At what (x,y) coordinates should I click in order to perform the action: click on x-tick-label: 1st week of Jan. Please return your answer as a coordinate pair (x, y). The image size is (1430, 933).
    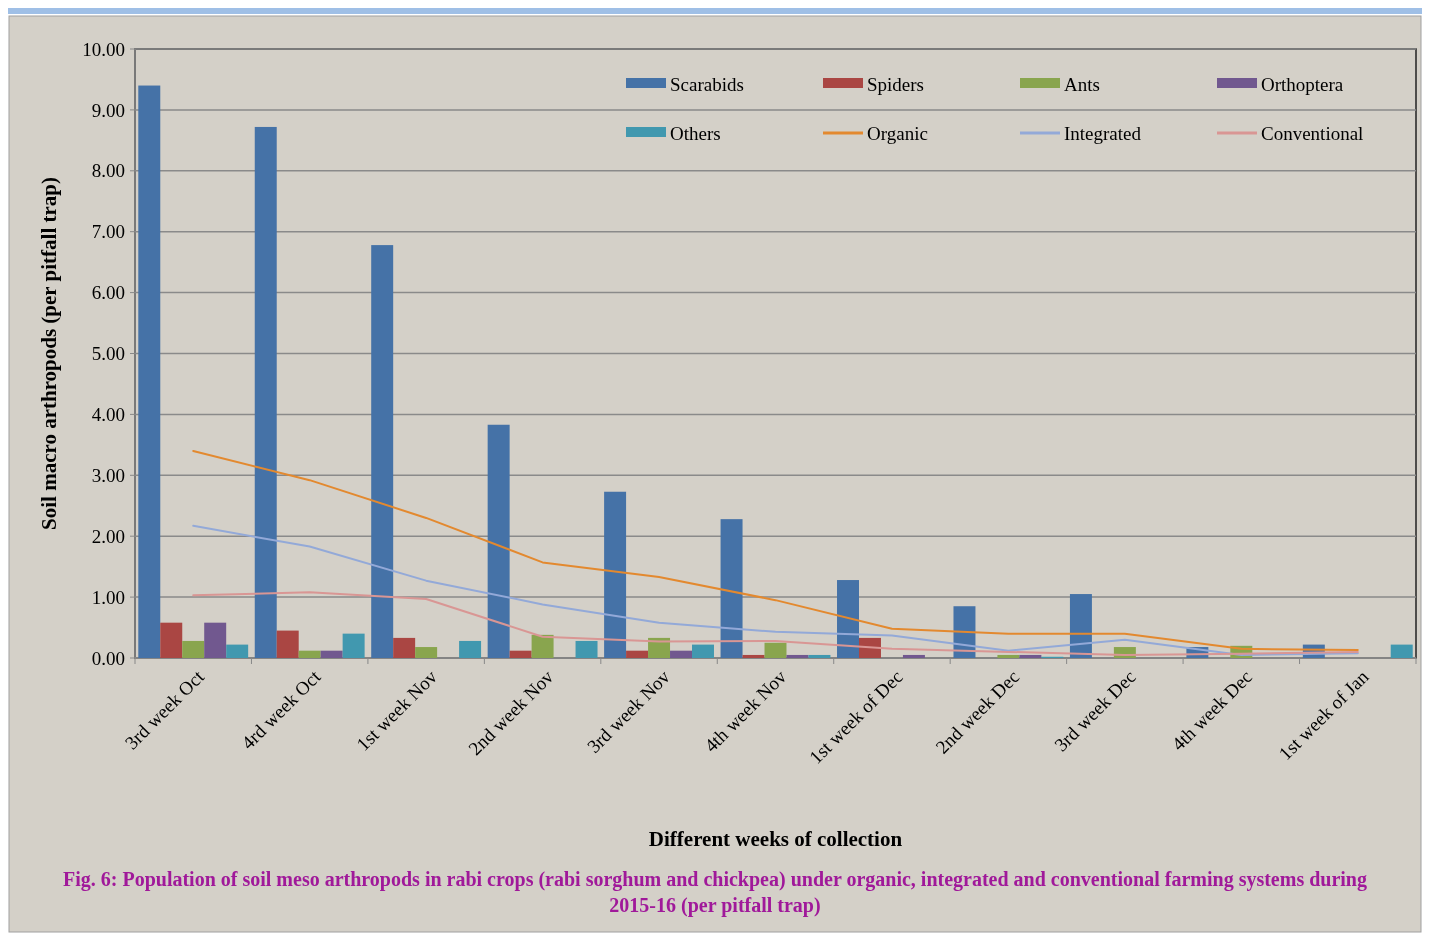
    Looking at the image, I should click on (1323, 715).